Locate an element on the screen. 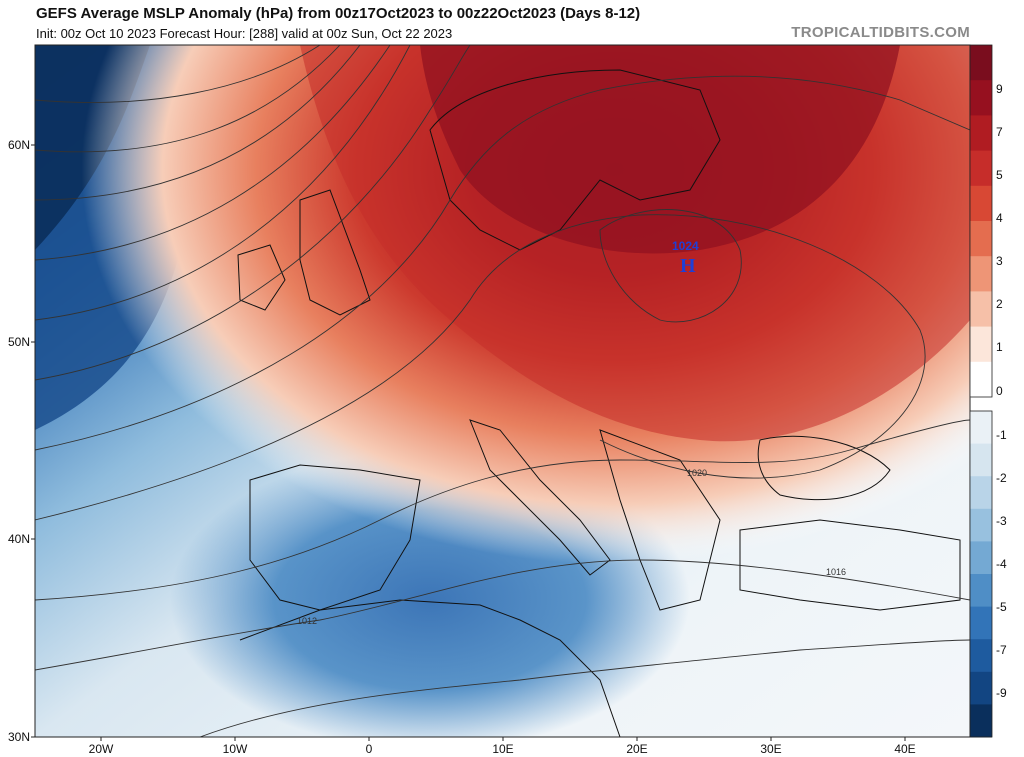 The image size is (1024, 757). lon-label-10e: 10E is located at coordinates (502, 749).